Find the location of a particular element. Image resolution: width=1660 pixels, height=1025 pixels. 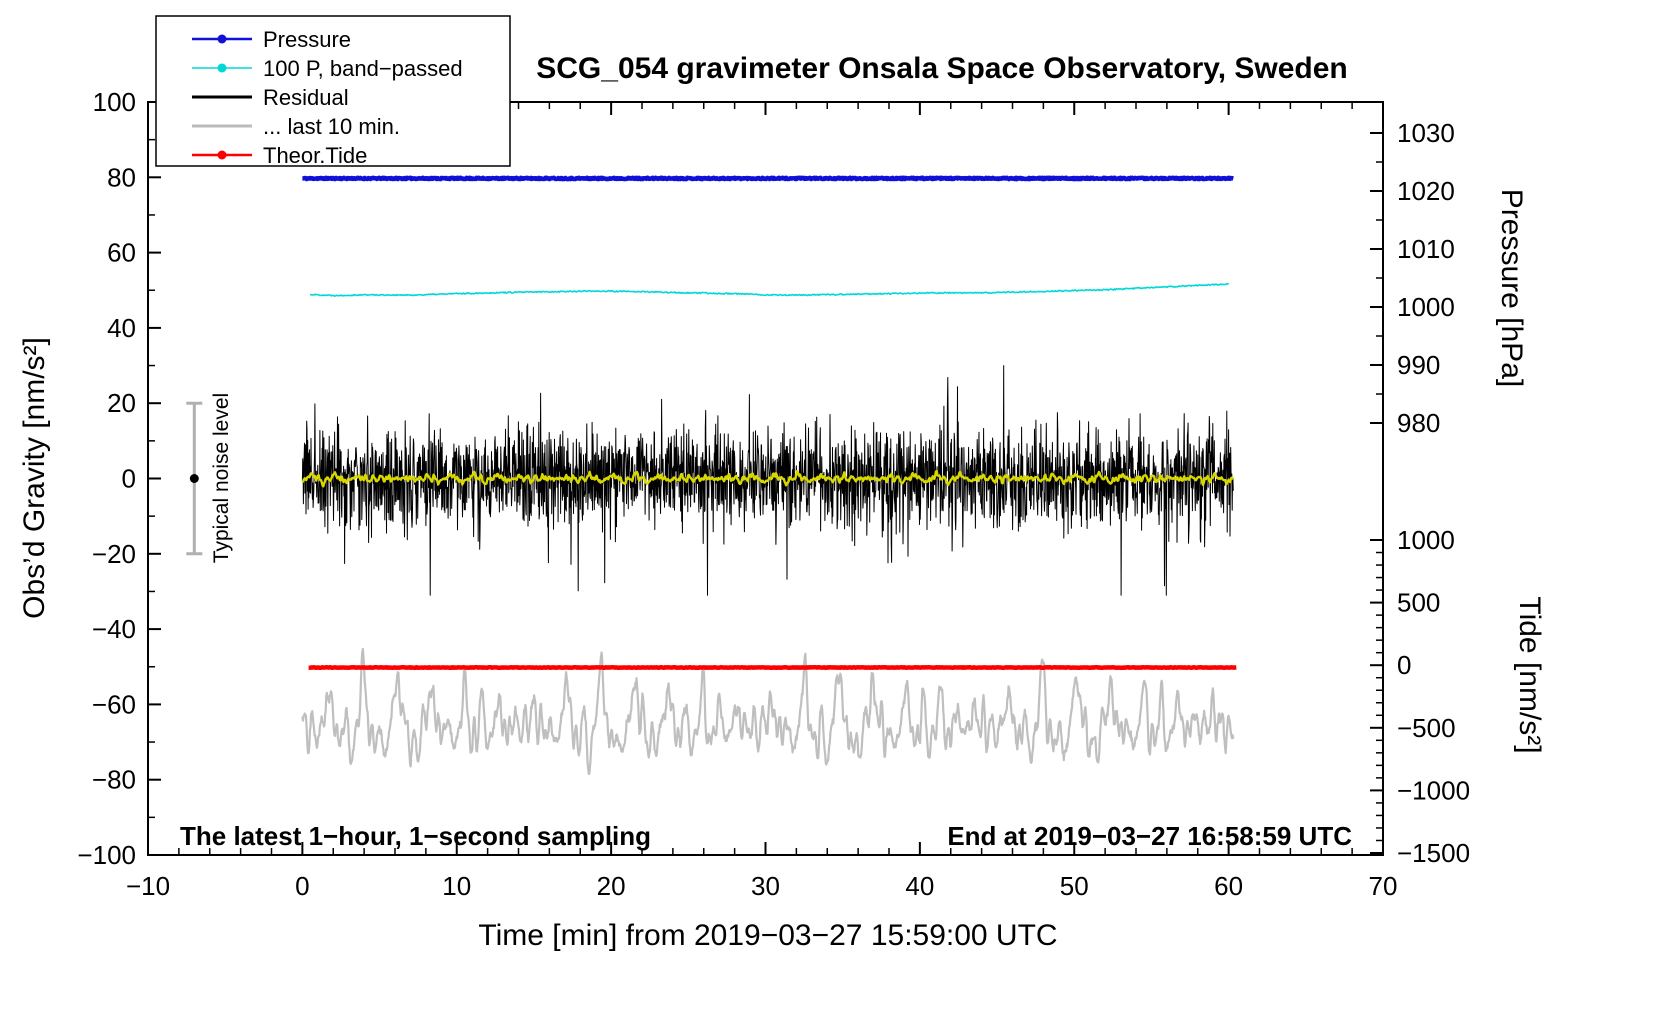

y-axis-title-pressure: Pressure [hPa] is located at coordinates (1511, 288).